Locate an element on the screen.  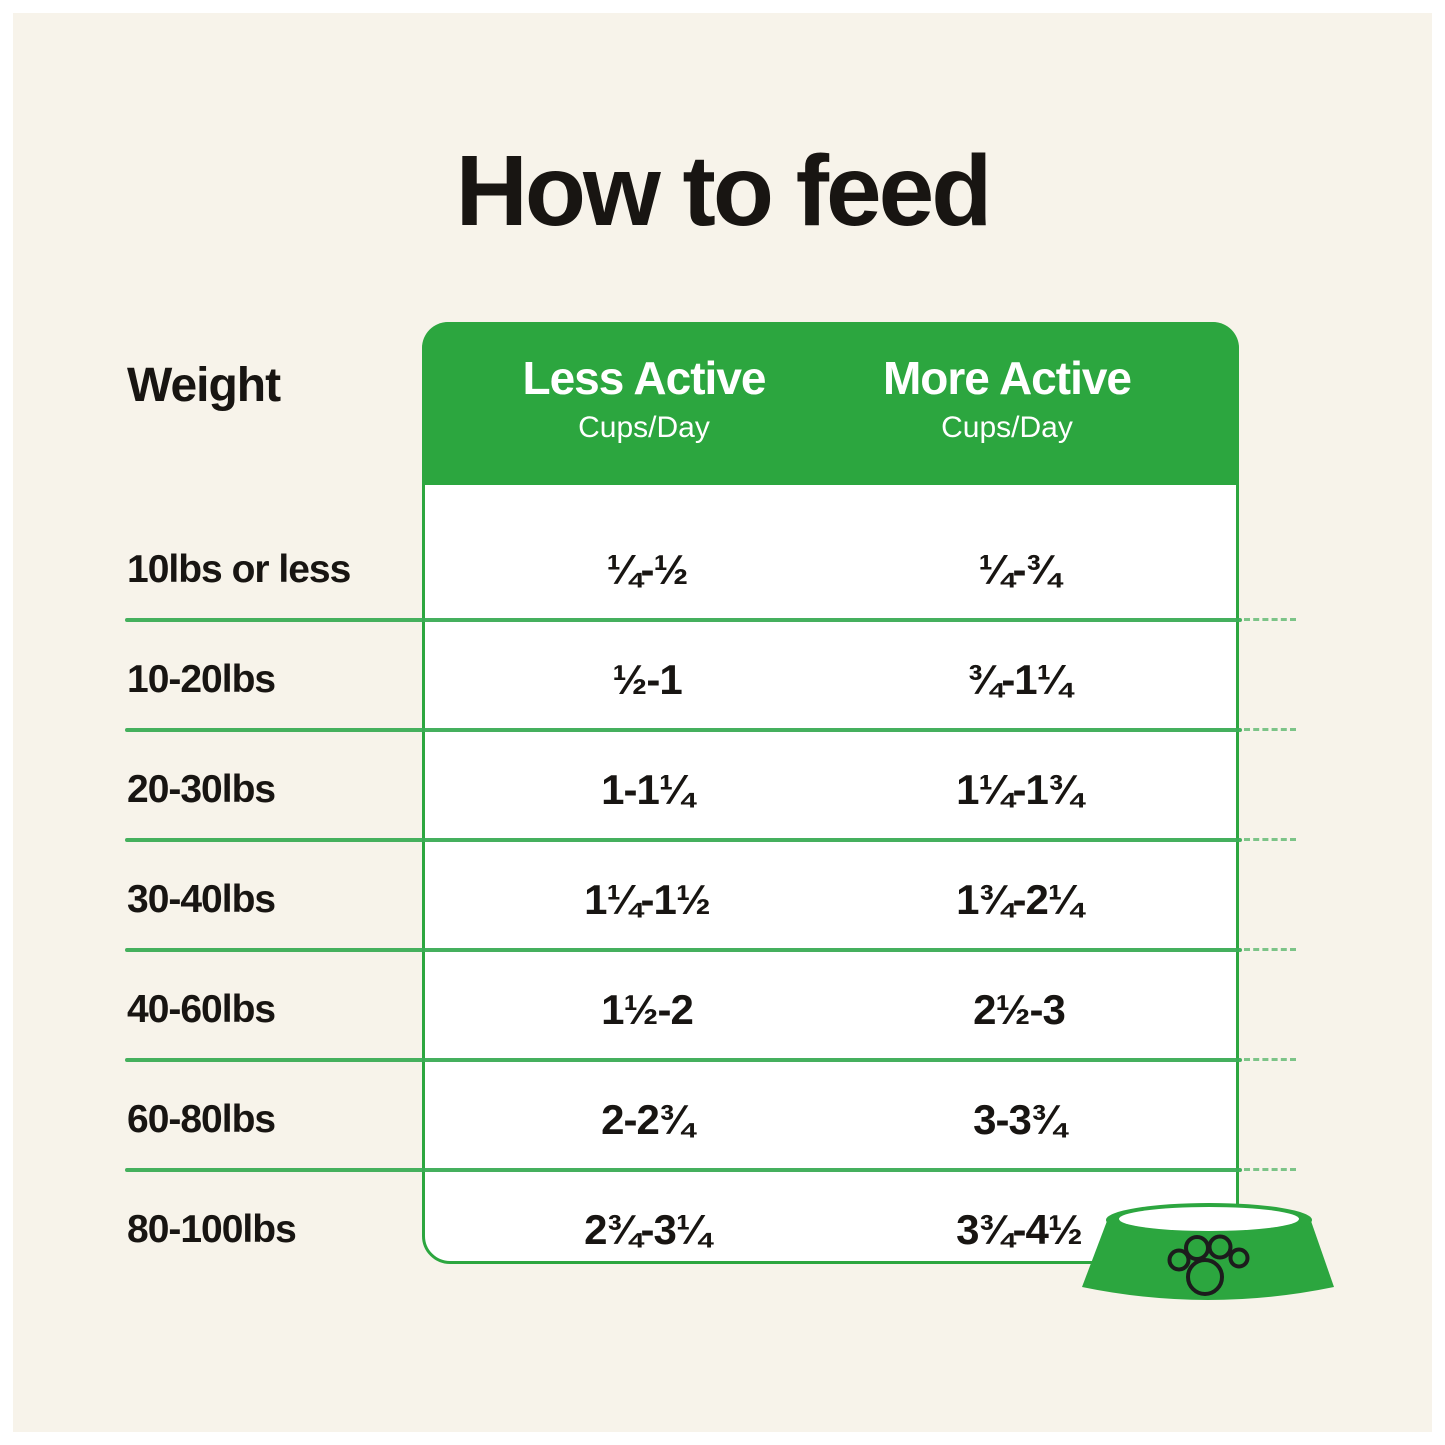
column-header-more-active: More Active Cups/Day is located at coordinates (1007, 399).